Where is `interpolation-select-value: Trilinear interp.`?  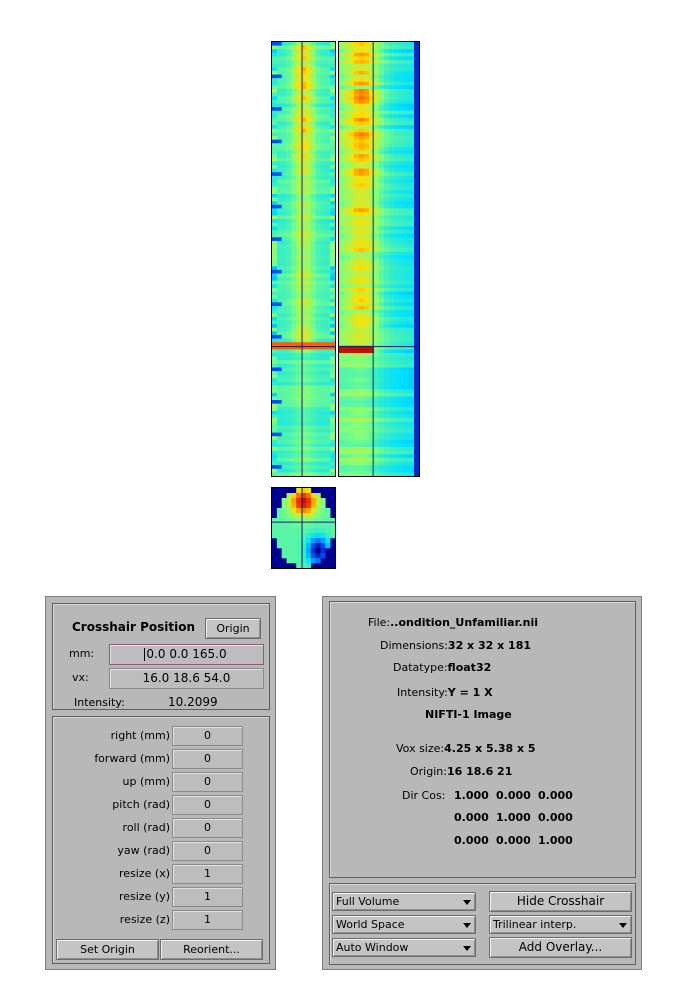 interpolation-select-value: Trilinear interp. is located at coordinates (535, 924).